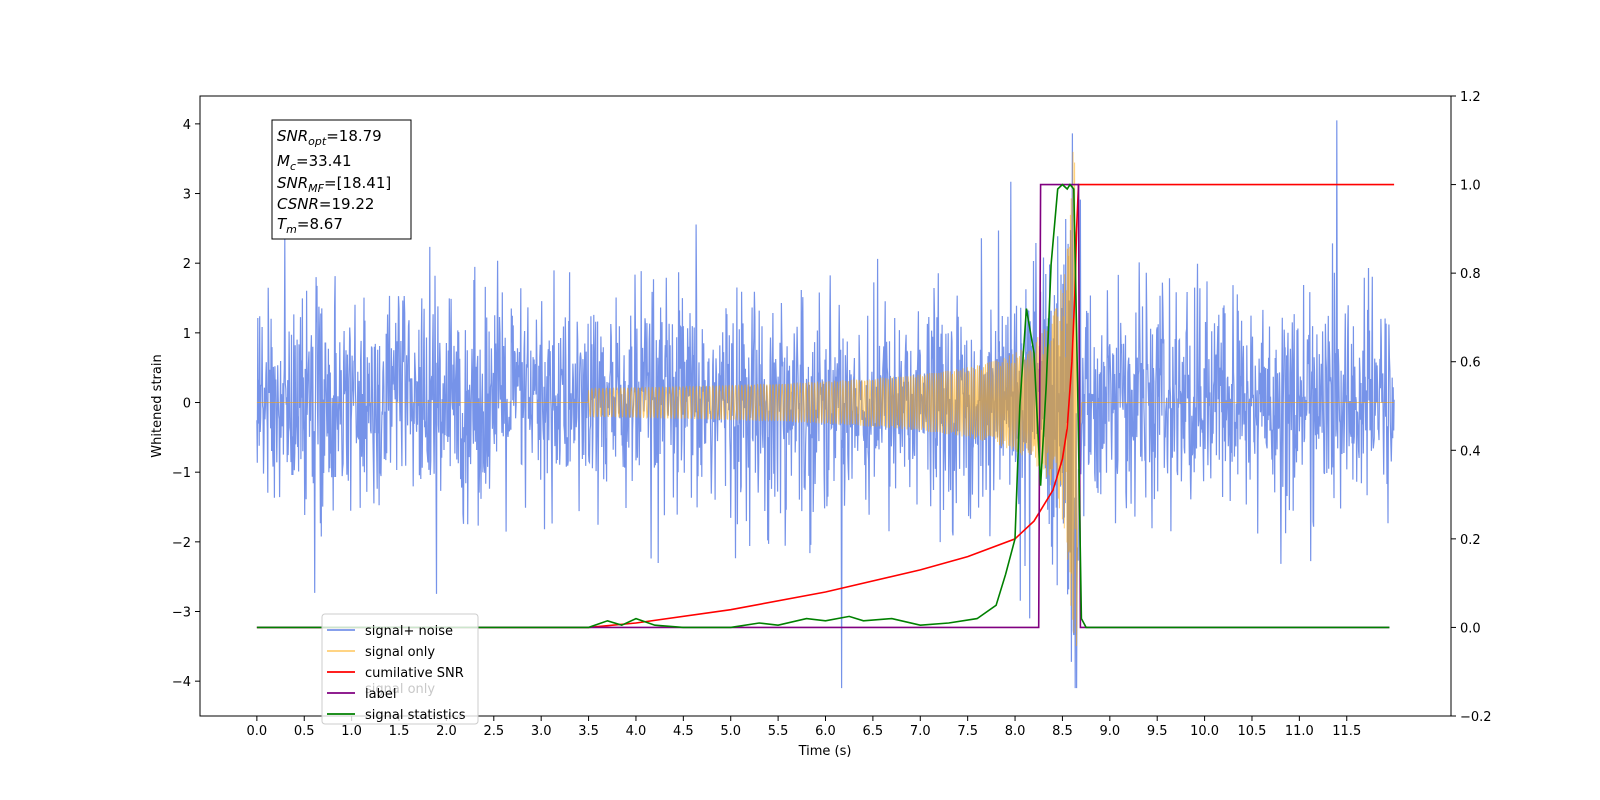 The image size is (1600, 800). What do you see at coordinates (1346, 731) in the screenshot?
I see `x-tick-label: 11.5` at bounding box center [1346, 731].